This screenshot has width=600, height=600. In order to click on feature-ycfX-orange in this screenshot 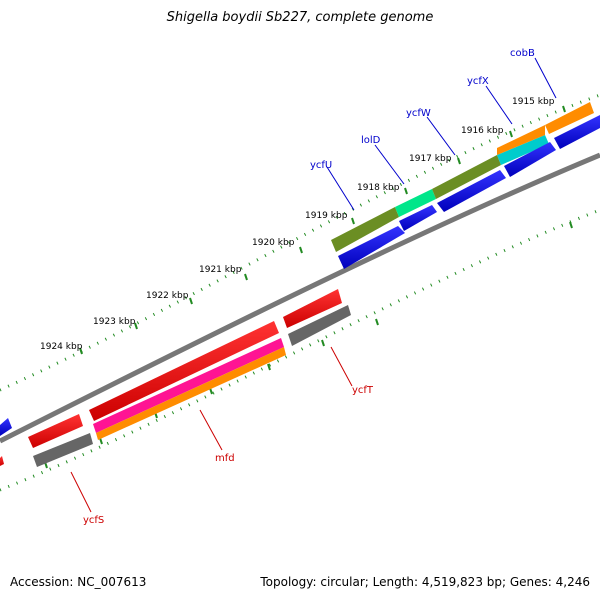, I will do `click(521, 140)`.